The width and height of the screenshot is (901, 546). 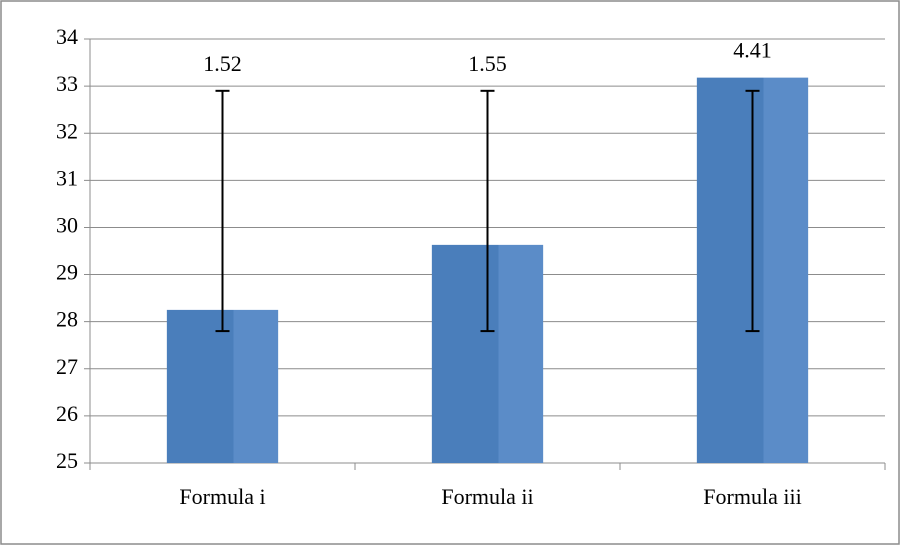 I want to click on annotation: 1.52, so click(x=222, y=63).